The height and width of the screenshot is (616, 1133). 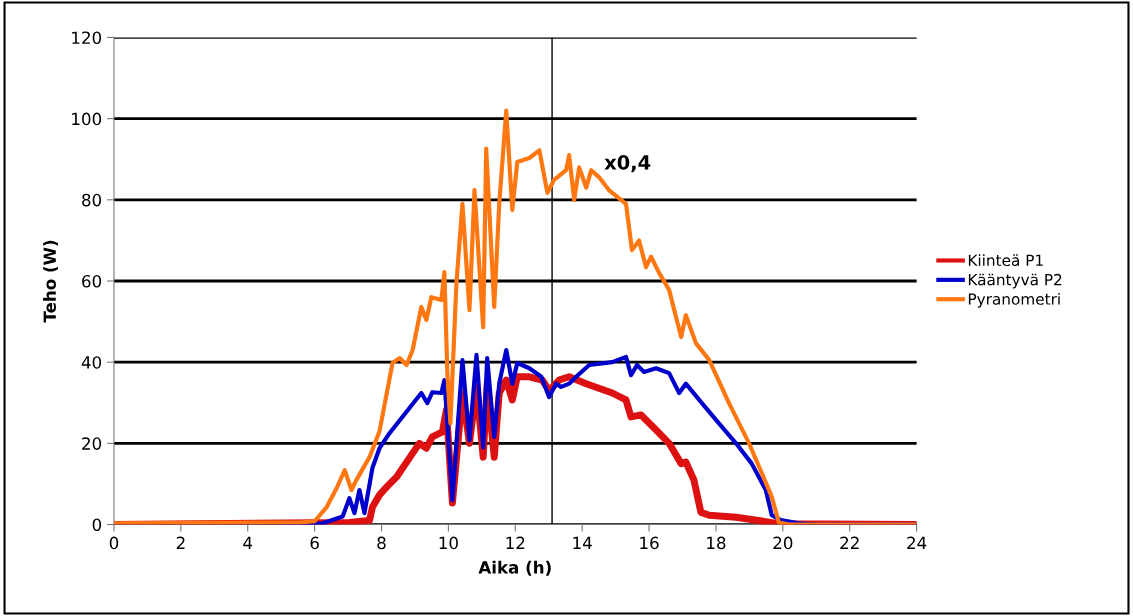 What do you see at coordinates (582, 542) in the screenshot?
I see `x-tick-label: 14` at bounding box center [582, 542].